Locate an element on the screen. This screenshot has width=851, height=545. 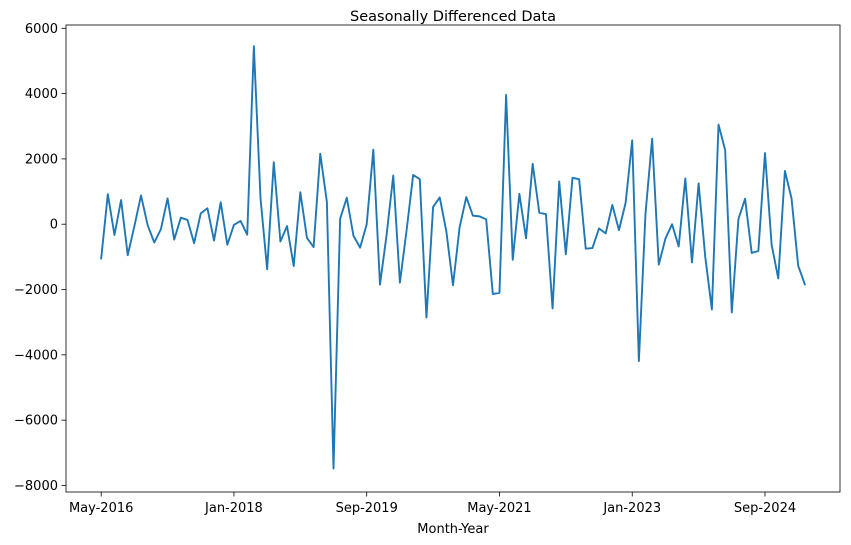
y-axis: −8000 −6000 −4000 −2000 0 2000 4000 6000 is located at coordinates (40, 258).